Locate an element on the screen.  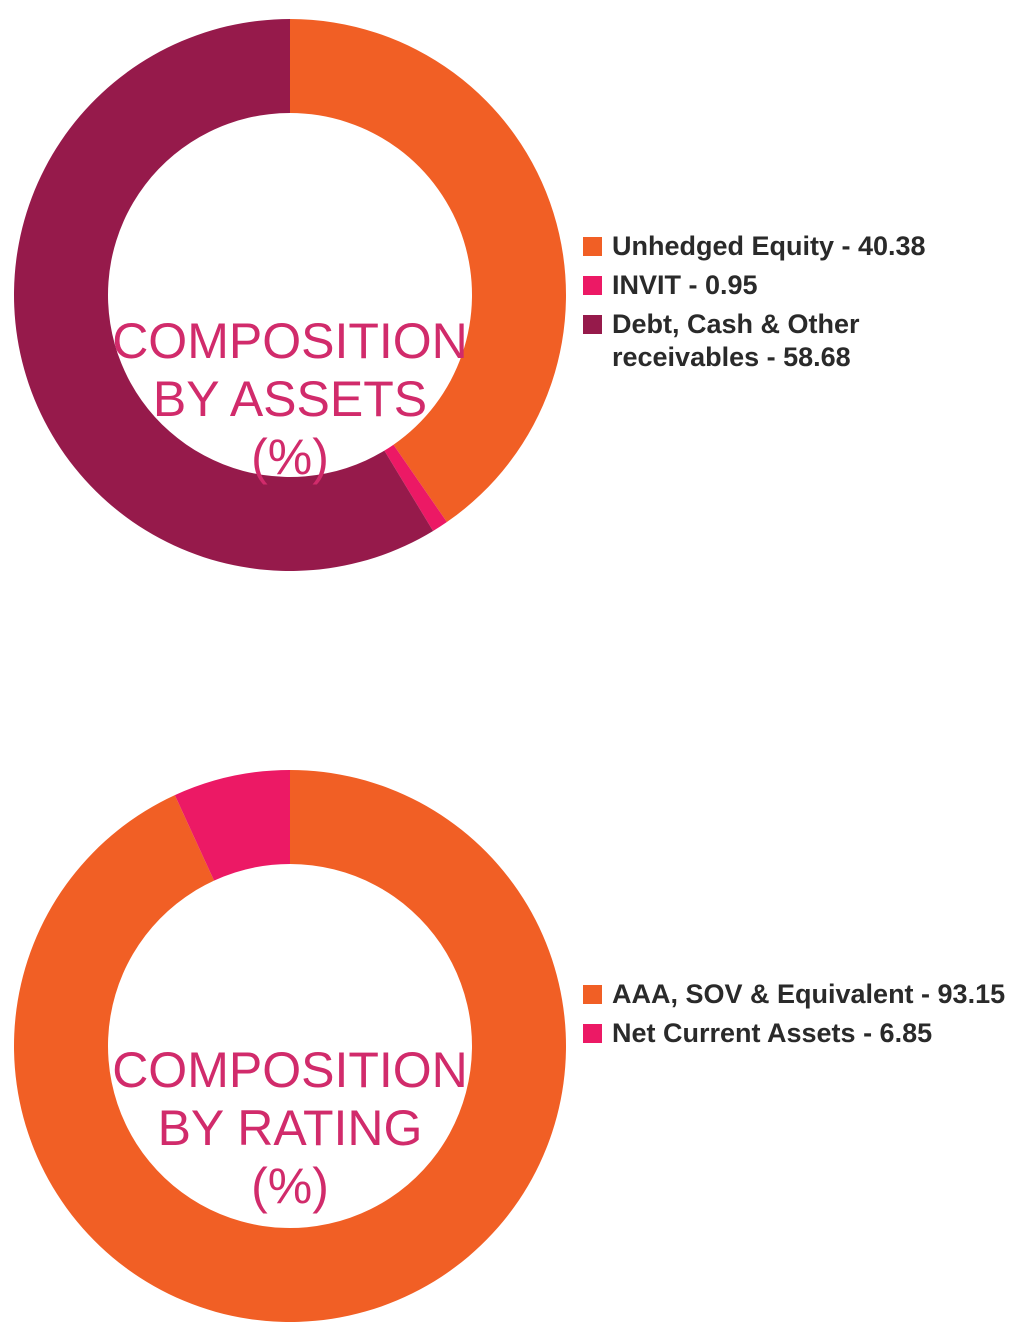
legend-item: Debt, Cash & Other receivables - 58.68 is located at coordinates (798, 341).